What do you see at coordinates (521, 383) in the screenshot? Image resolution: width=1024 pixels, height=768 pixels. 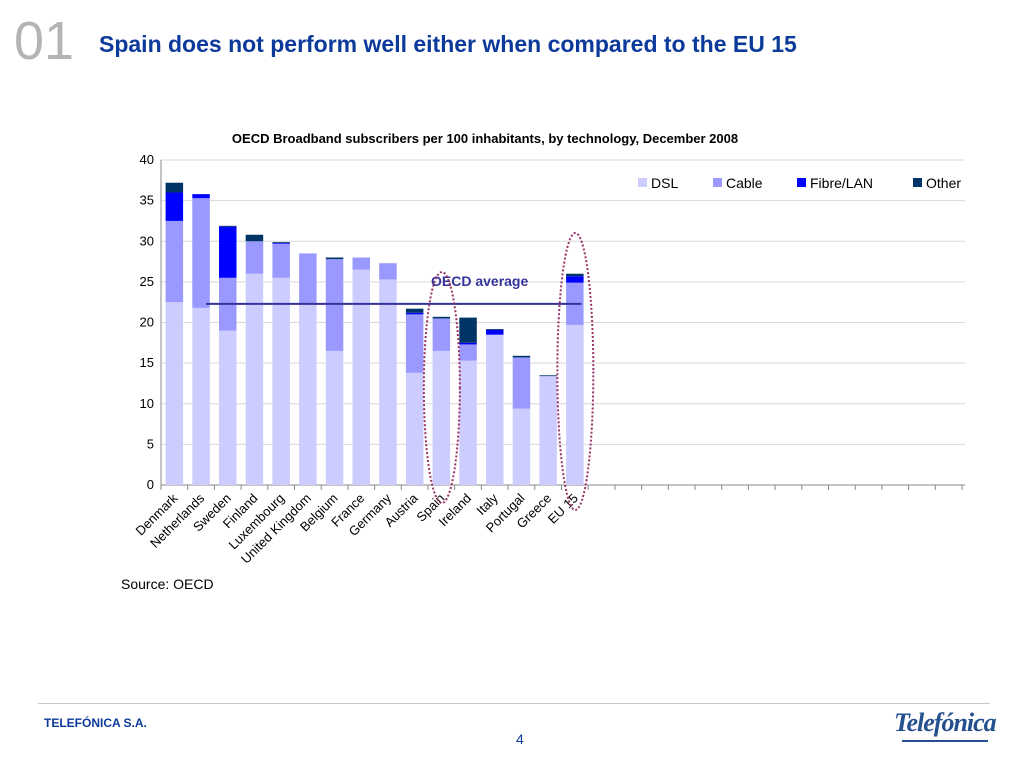 I see `bar-portugal-cable` at bounding box center [521, 383].